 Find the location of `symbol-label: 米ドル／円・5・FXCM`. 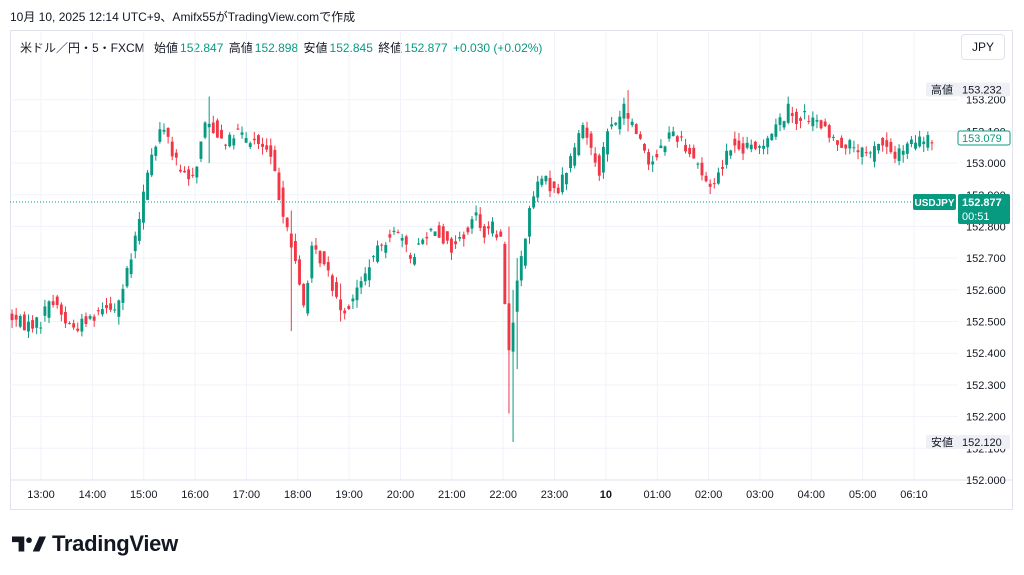

symbol-label: 米ドル／円・5・FXCM is located at coordinates (82, 48).